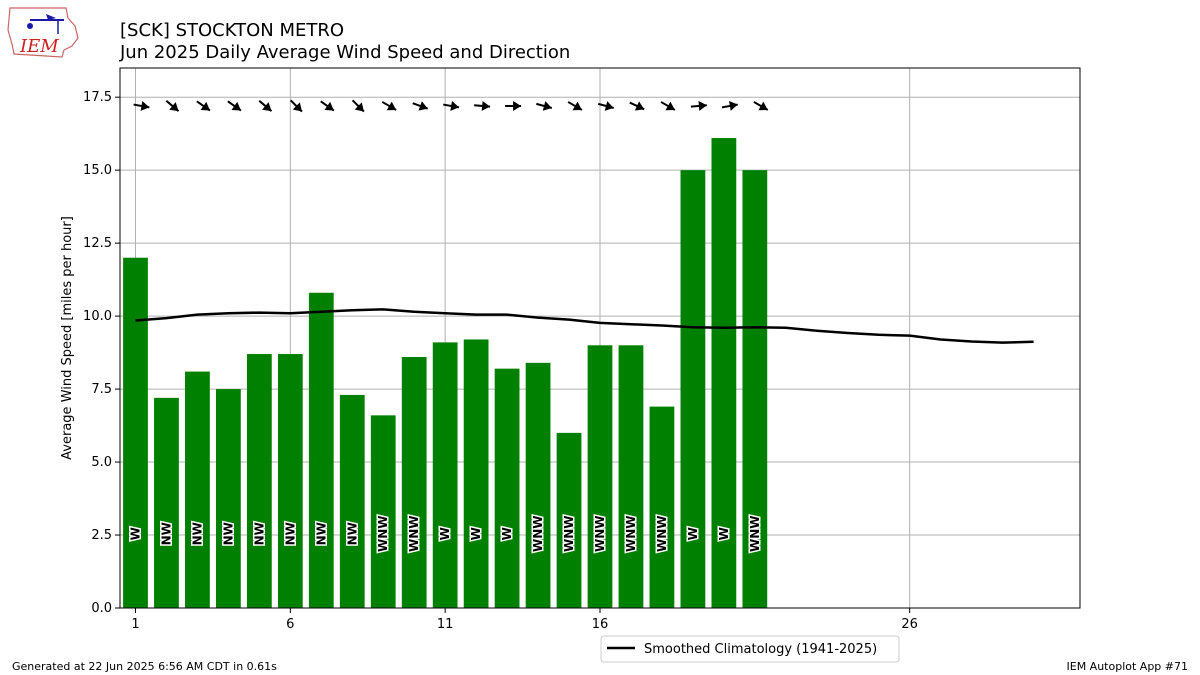 Image resolution: width=1200 pixels, height=675 pixels. I want to click on direction-label-day-7: NW, so click(321, 533).